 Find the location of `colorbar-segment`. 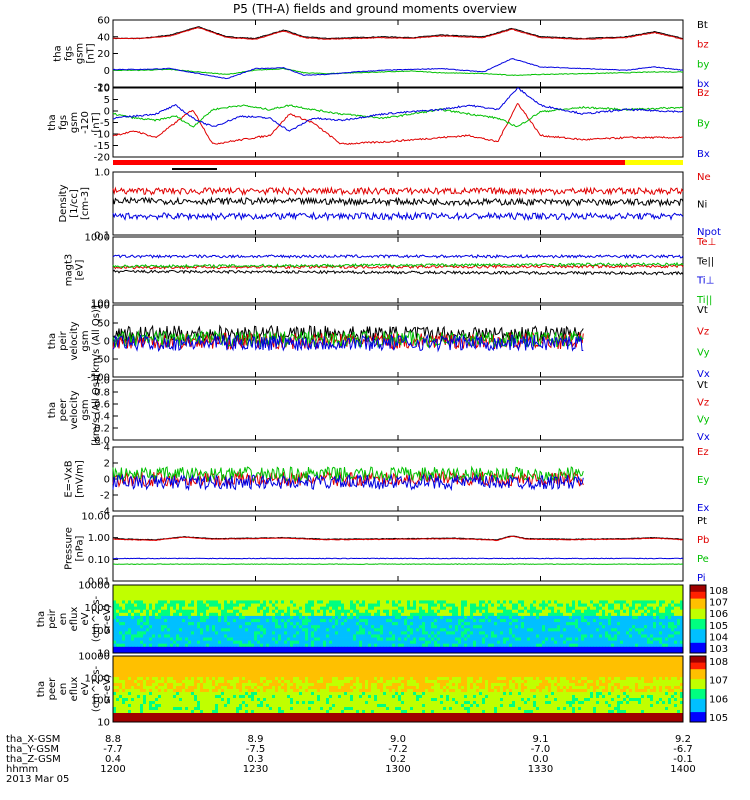

colorbar-segment is located at coordinates (698, 598).